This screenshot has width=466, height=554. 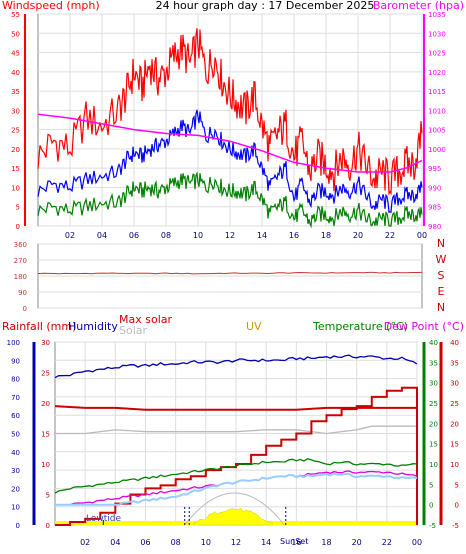 What do you see at coordinates (437, 131) in the screenshot?
I see `baro-y-tick: 1005` at bounding box center [437, 131].